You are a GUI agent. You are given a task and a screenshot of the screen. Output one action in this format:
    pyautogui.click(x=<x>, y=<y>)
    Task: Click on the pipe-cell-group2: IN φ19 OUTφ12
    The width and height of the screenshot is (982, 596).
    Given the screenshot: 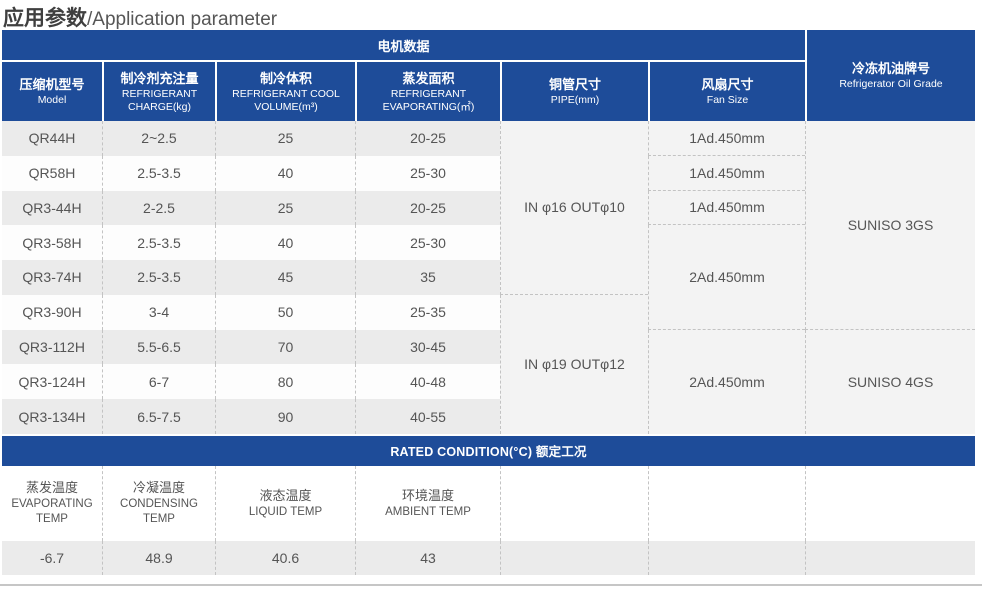 What is the action you would take?
    pyautogui.click(x=574, y=364)
    